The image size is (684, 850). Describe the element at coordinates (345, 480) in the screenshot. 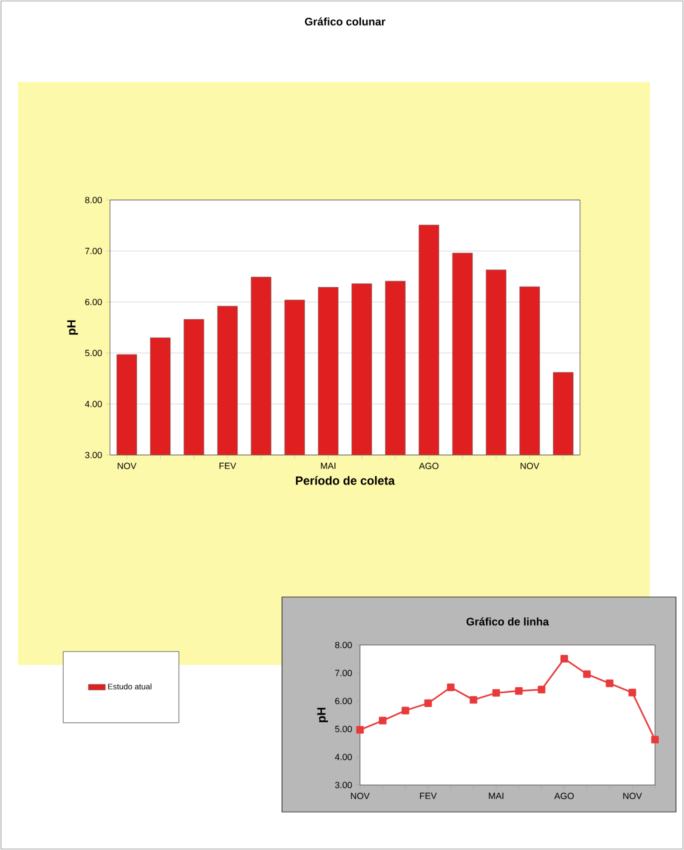

I see `x-axis-title: Período de coleta` at that location.